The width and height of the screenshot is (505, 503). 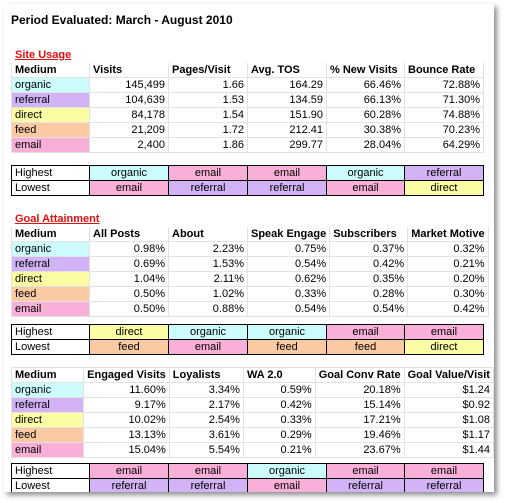 I want to click on value-cell: $1.24, so click(x=448, y=390).